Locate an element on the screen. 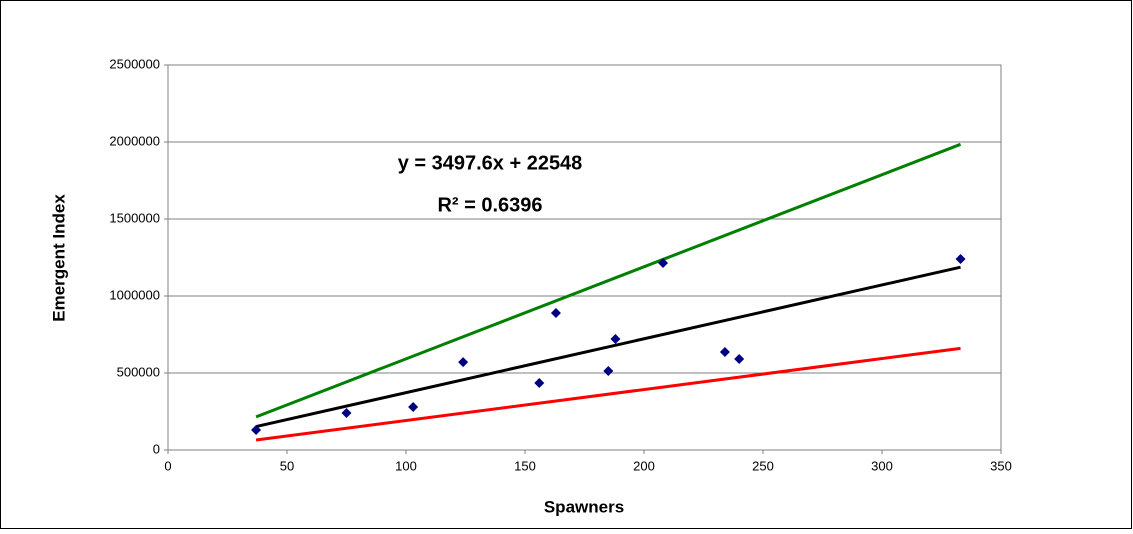 This screenshot has width=1133, height=534. x-tick-label: 100 is located at coordinates (406, 465).